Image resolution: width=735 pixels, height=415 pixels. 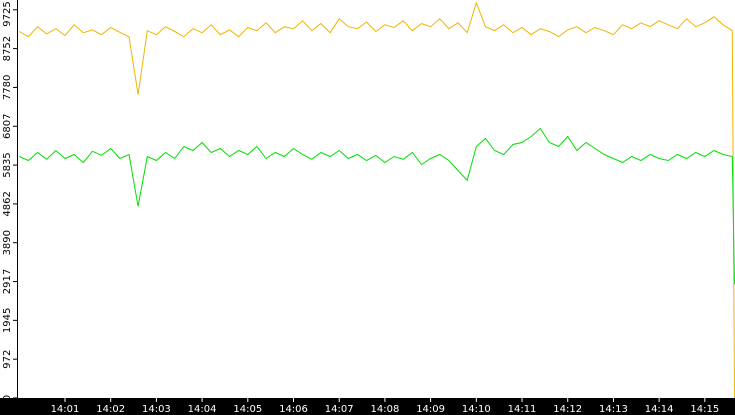 What do you see at coordinates (7, 126) in the screenshot?
I see `y-tick-label: 6807` at bounding box center [7, 126].